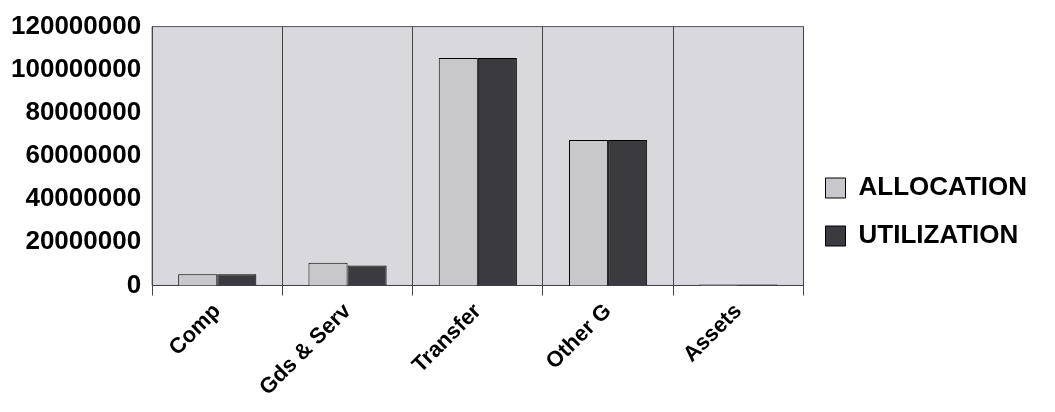 The height and width of the screenshot is (412, 1055). What do you see at coordinates (83, 240) in the screenshot?
I see `y-tick-label: 20000000` at bounding box center [83, 240].